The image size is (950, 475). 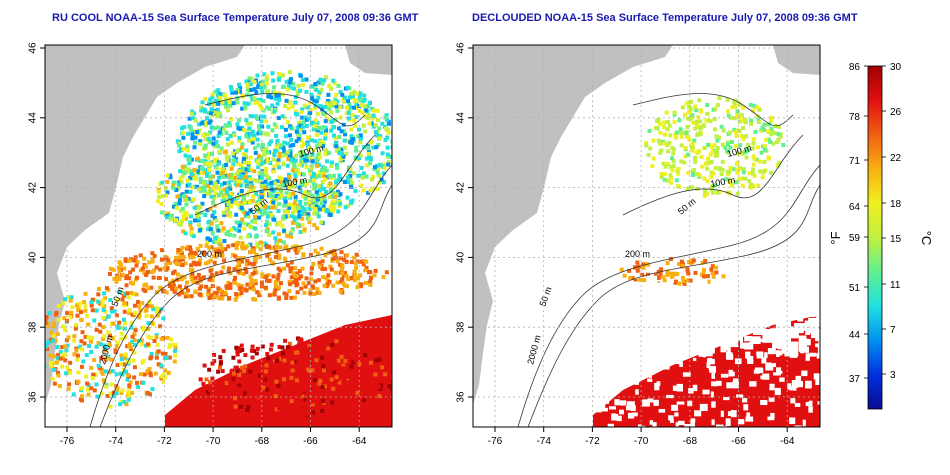 I want to click on celsius-tick-label: 3, so click(x=893, y=375).